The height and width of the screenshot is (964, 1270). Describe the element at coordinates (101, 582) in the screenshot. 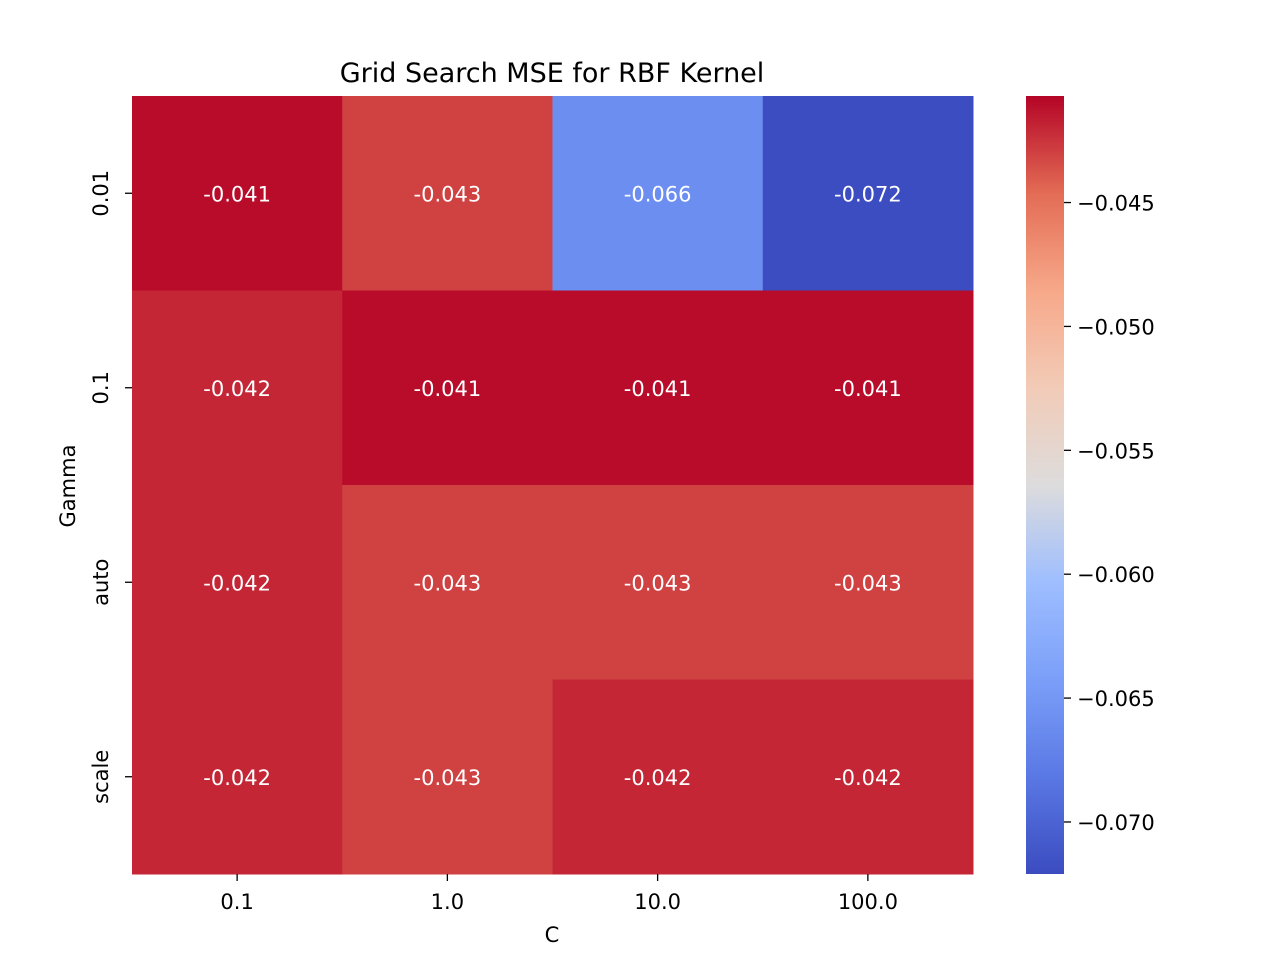

I see `y-tick-label: auto` at that location.